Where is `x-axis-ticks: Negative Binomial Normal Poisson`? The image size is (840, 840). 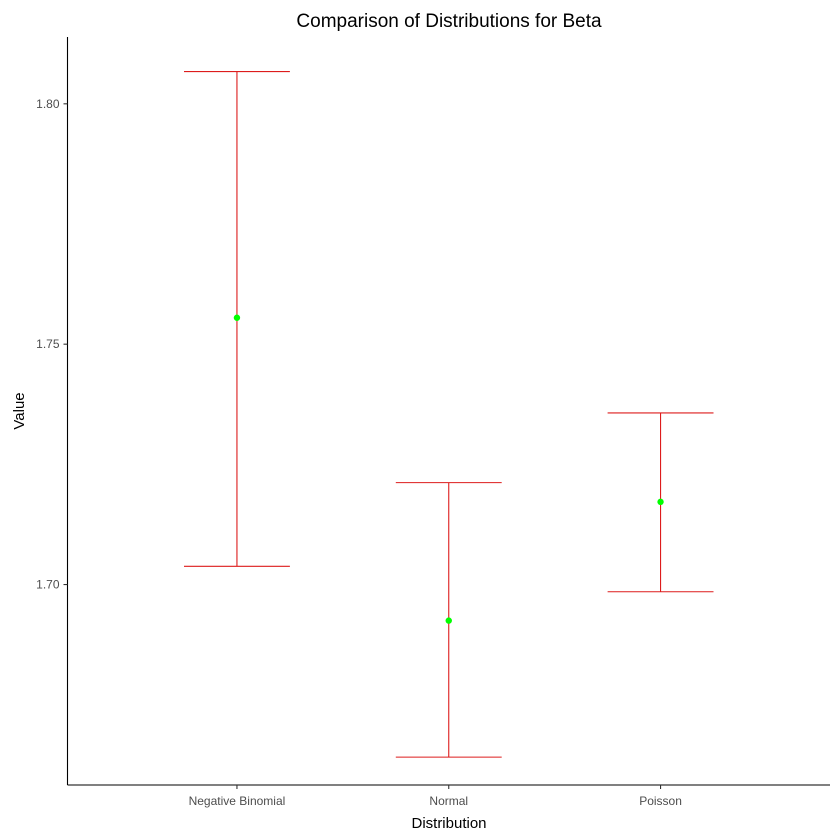
x-axis-ticks: Negative Binomial Normal Poisson is located at coordinates (435, 796).